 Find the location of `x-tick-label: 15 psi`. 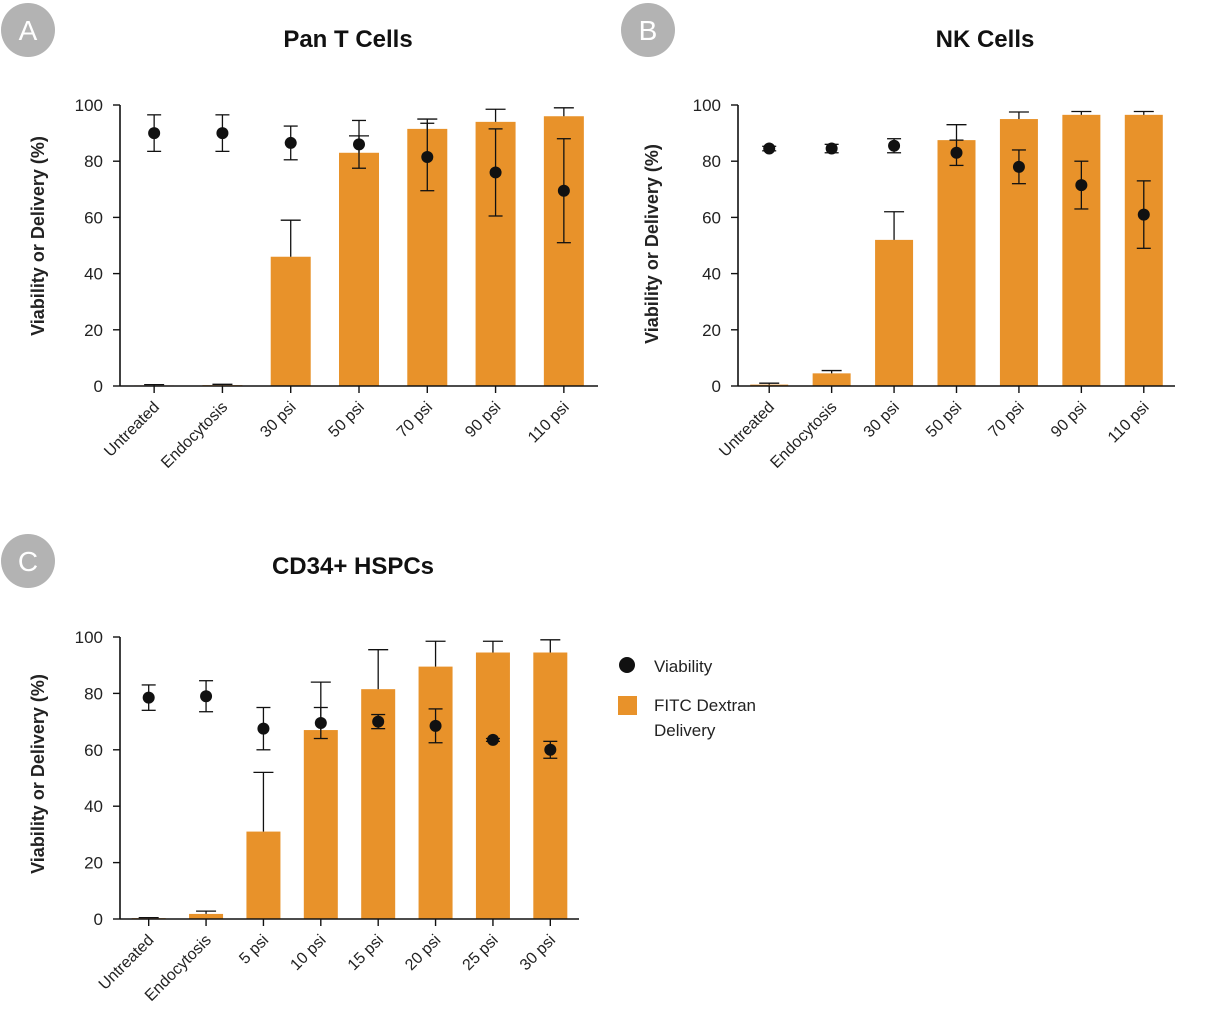

x-tick-label: 15 psi is located at coordinates (366, 953).